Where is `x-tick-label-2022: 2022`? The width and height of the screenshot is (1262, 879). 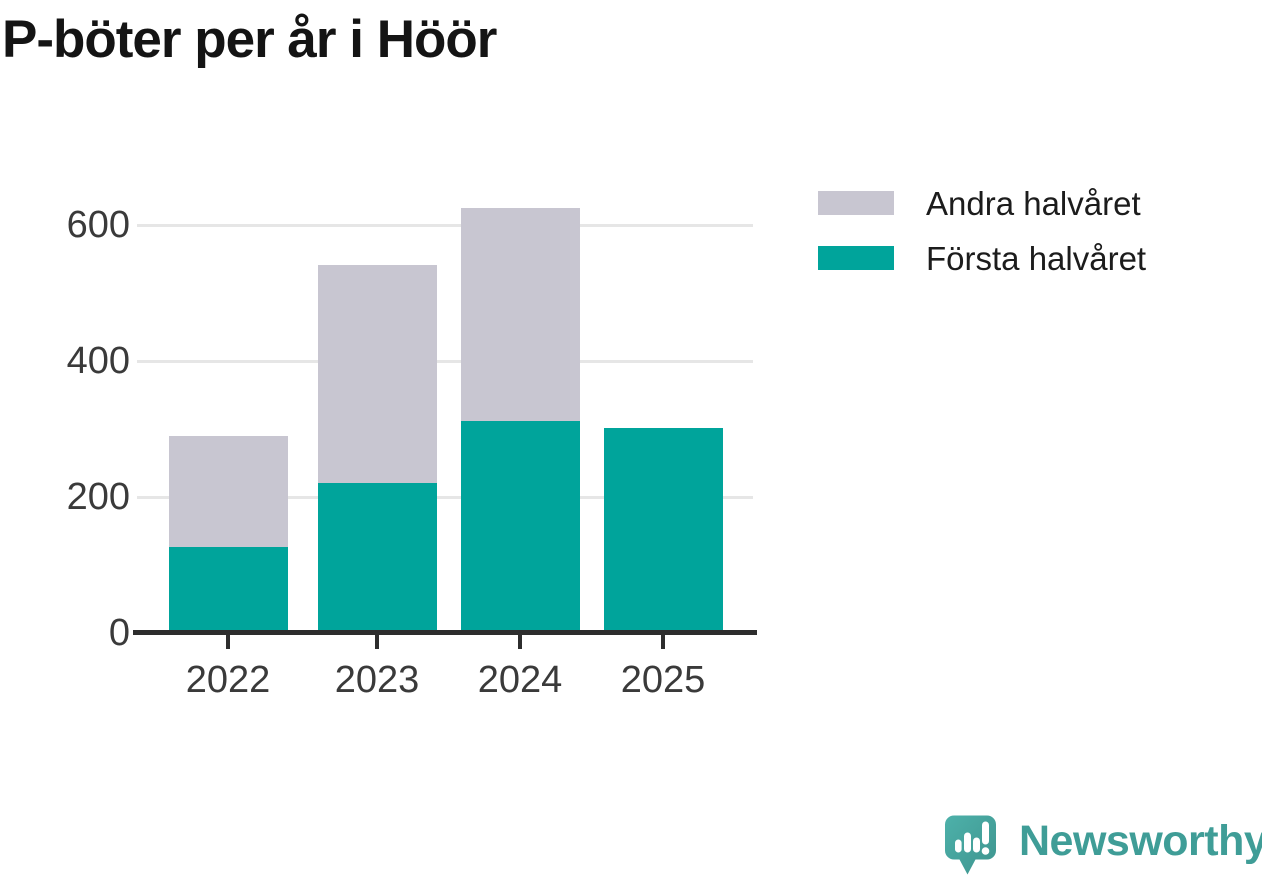 x-tick-label-2022: 2022 is located at coordinates (228, 680).